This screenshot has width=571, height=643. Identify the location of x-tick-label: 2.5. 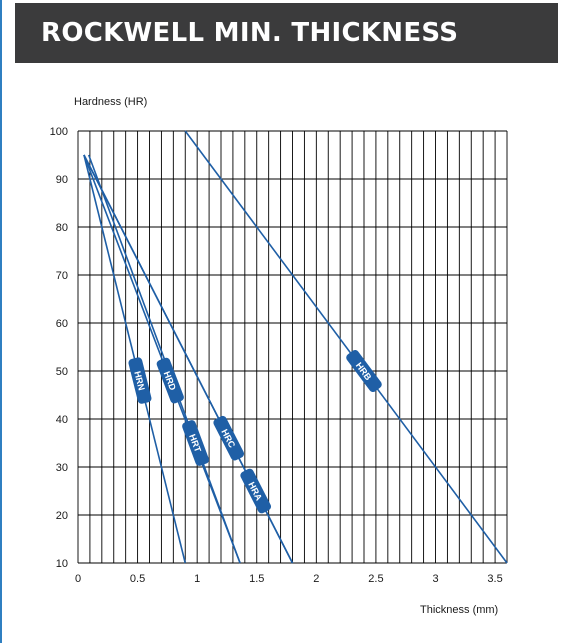
(375, 579).